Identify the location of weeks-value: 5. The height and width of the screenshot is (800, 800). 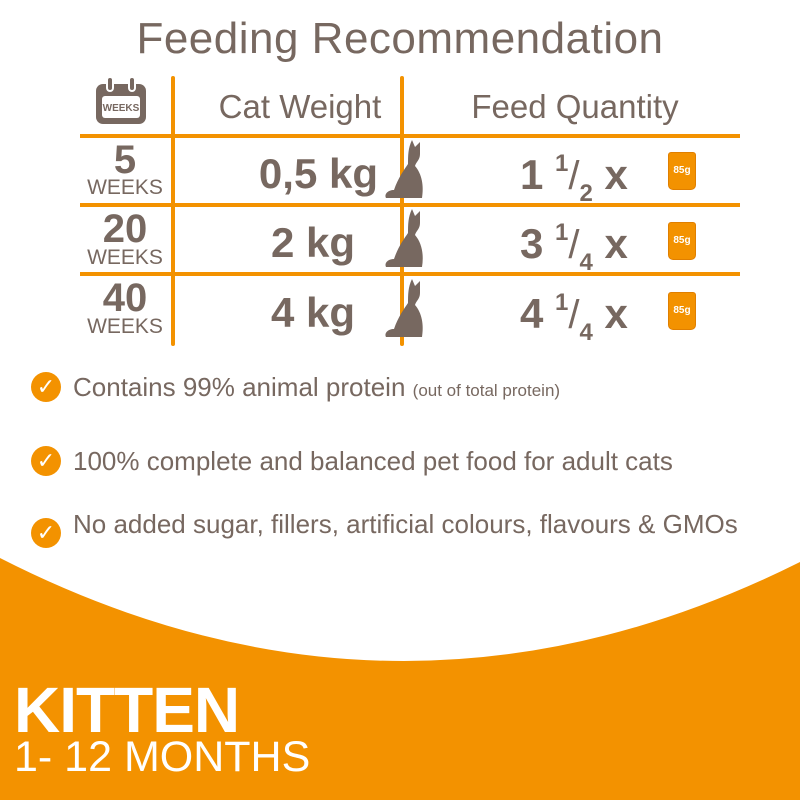
(125, 160).